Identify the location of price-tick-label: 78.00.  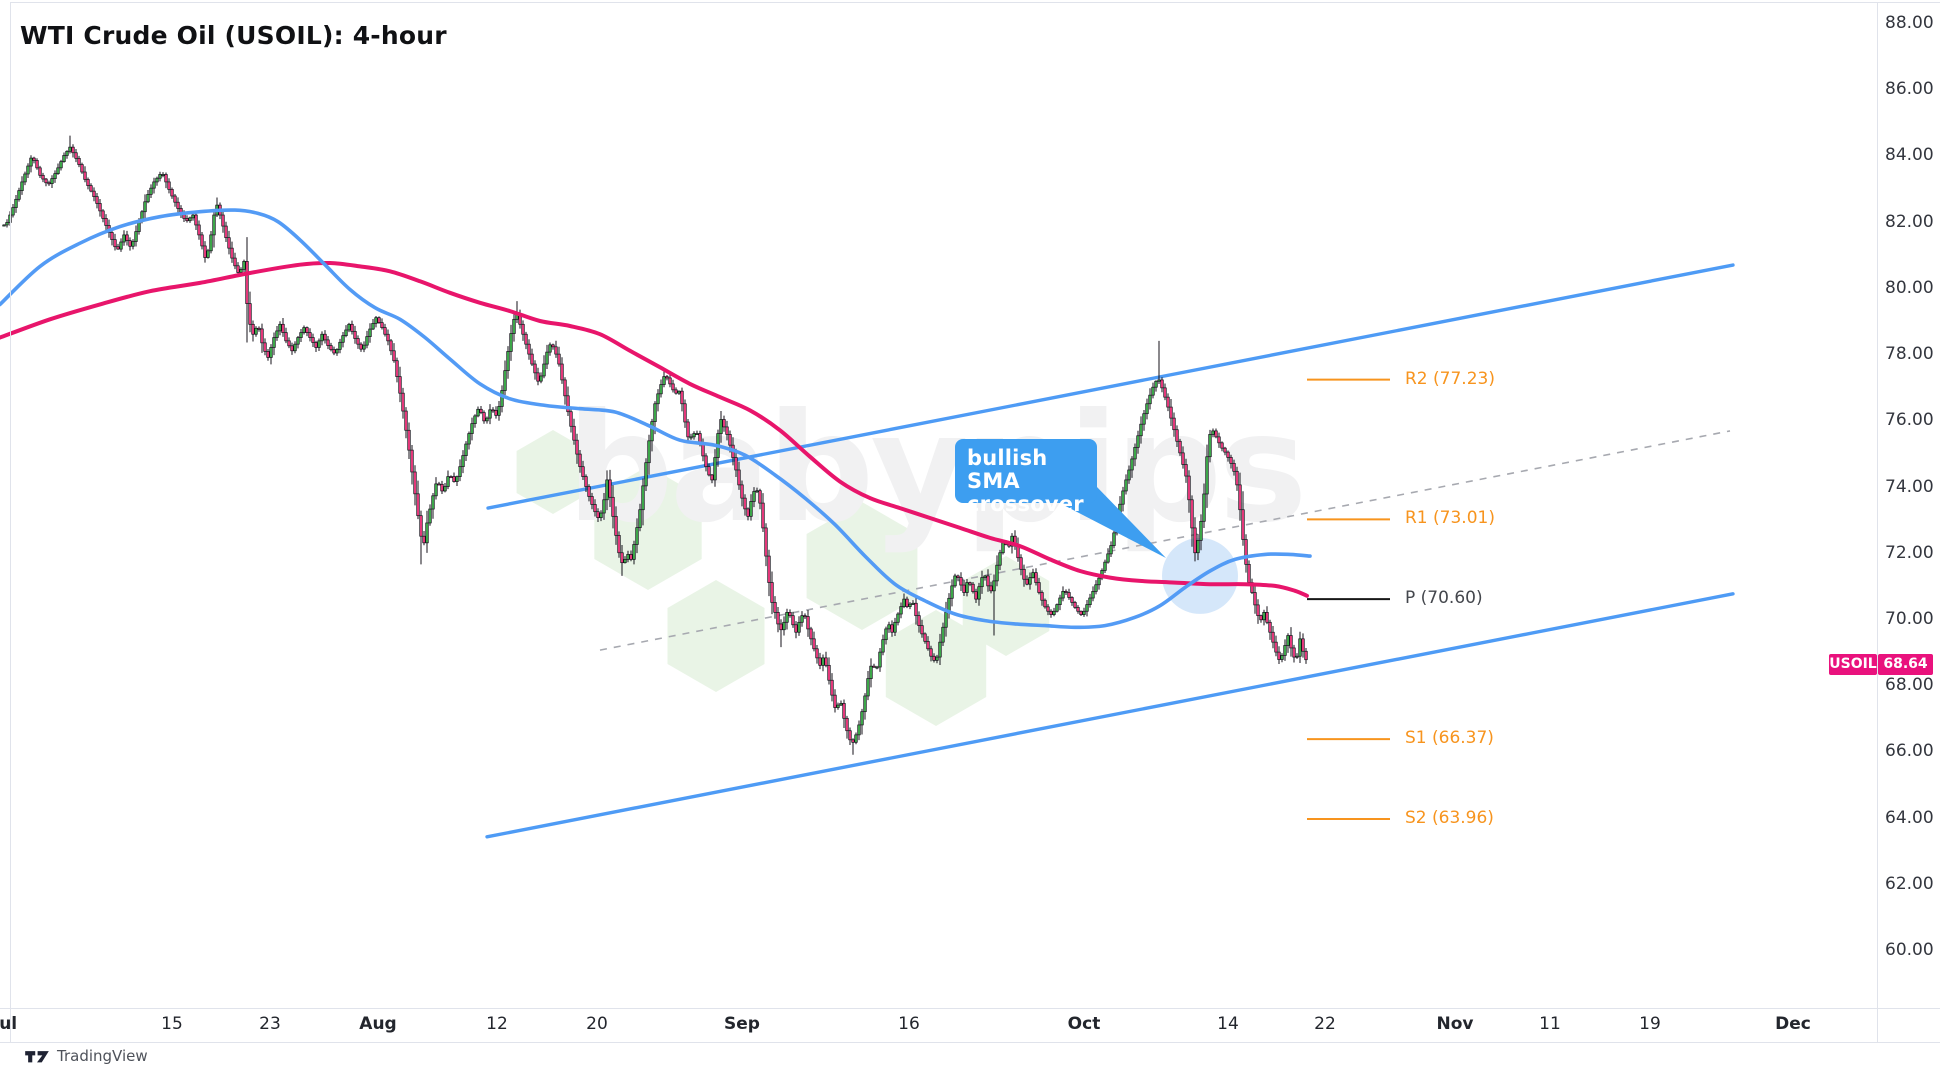
(1909, 354).